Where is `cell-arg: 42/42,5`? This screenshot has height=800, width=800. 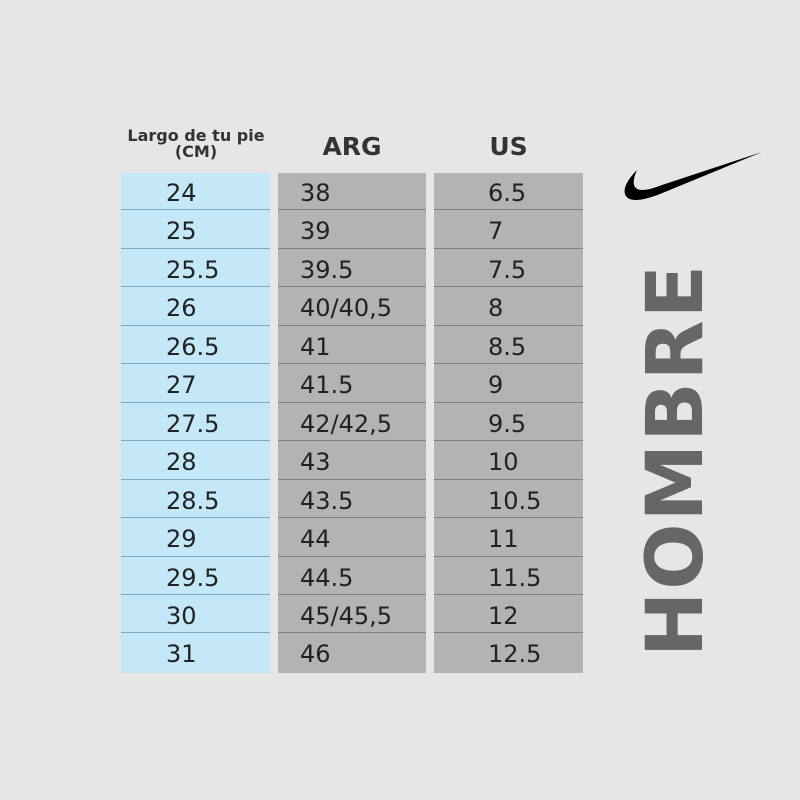
cell-arg: 42/42,5 is located at coordinates (352, 423).